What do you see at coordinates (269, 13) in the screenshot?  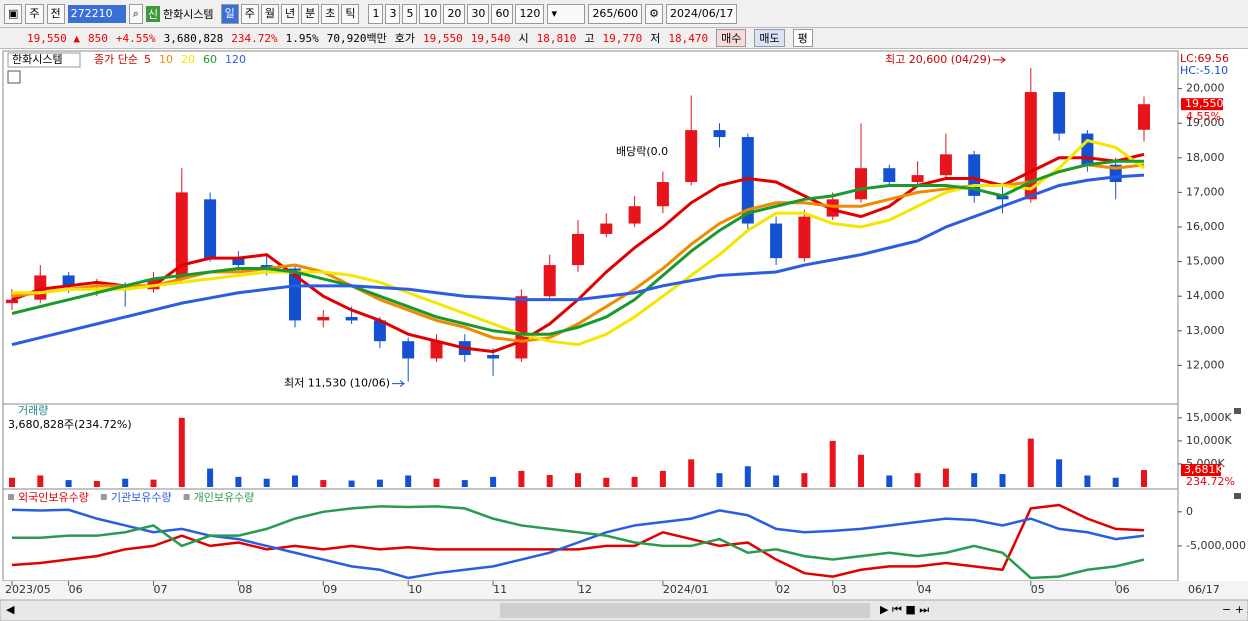 I see `period-button: 월` at bounding box center [269, 13].